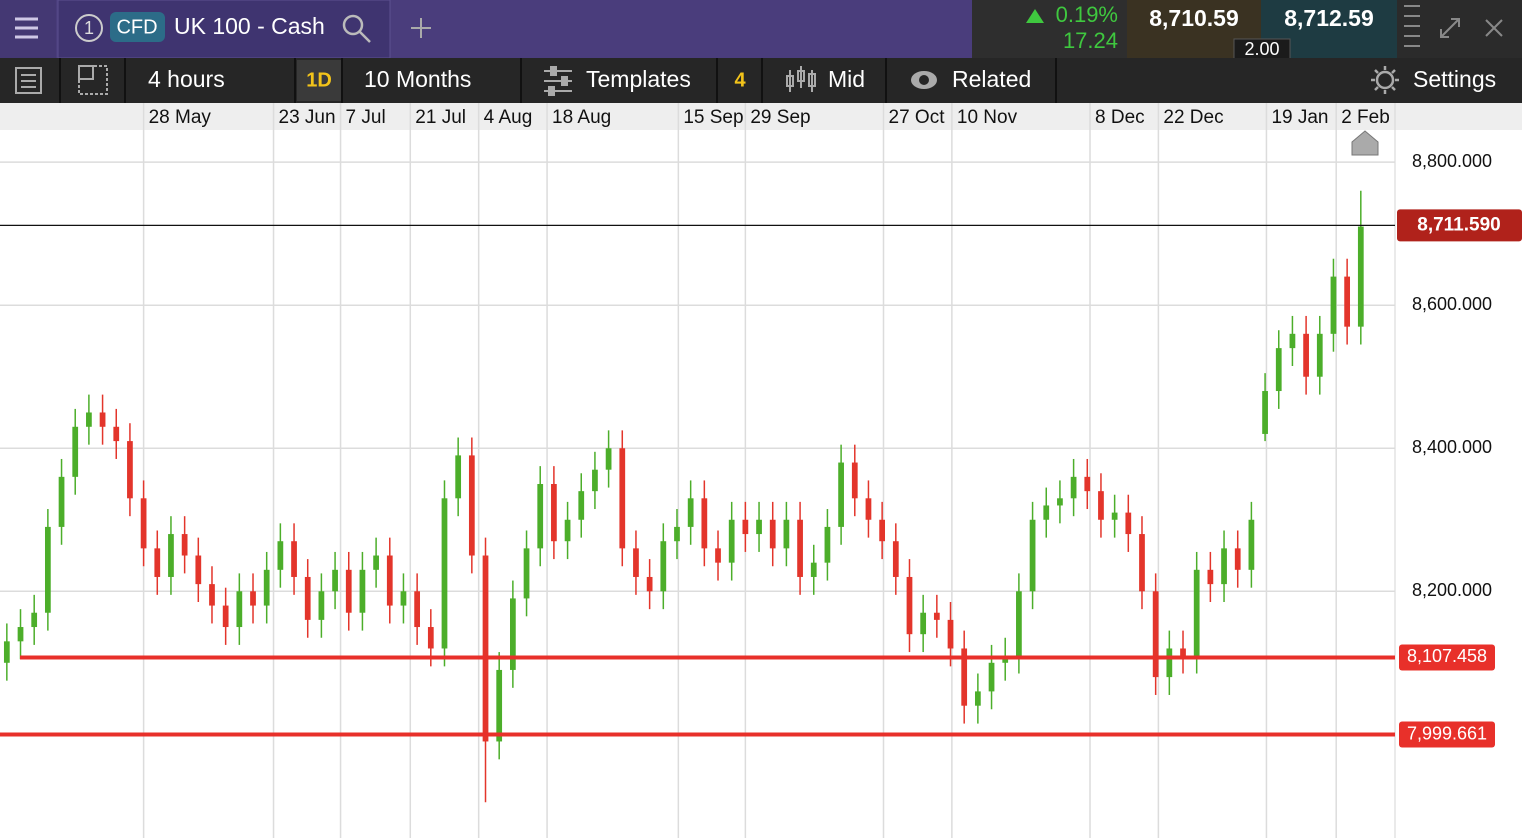  What do you see at coordinates (1120, 117) in the screenshot?
I see `x-tick-label: 8 Dec` at bounding box center [1120, 117].